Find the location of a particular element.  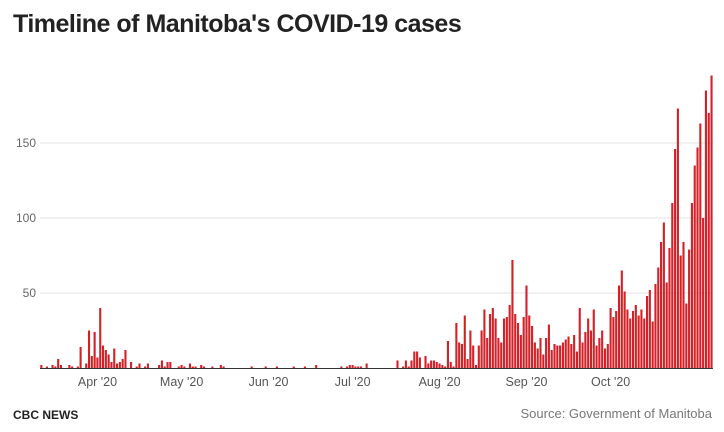

x-tick-label: Aug '20 is located at coordinates (440, 382).